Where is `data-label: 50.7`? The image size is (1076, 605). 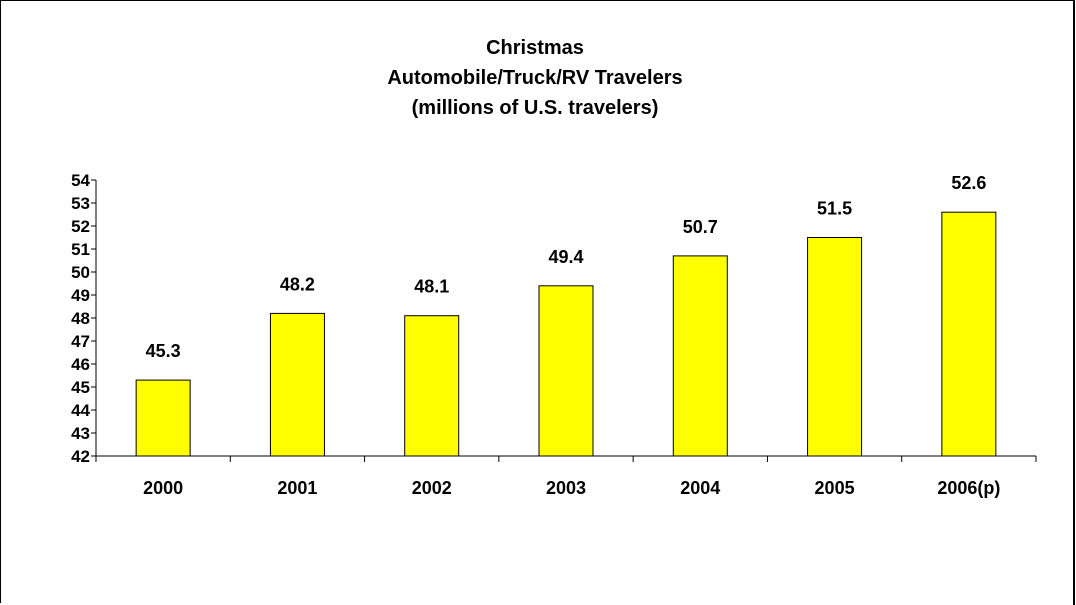
data-label: 50.7 is located at coordinates (700, 227).